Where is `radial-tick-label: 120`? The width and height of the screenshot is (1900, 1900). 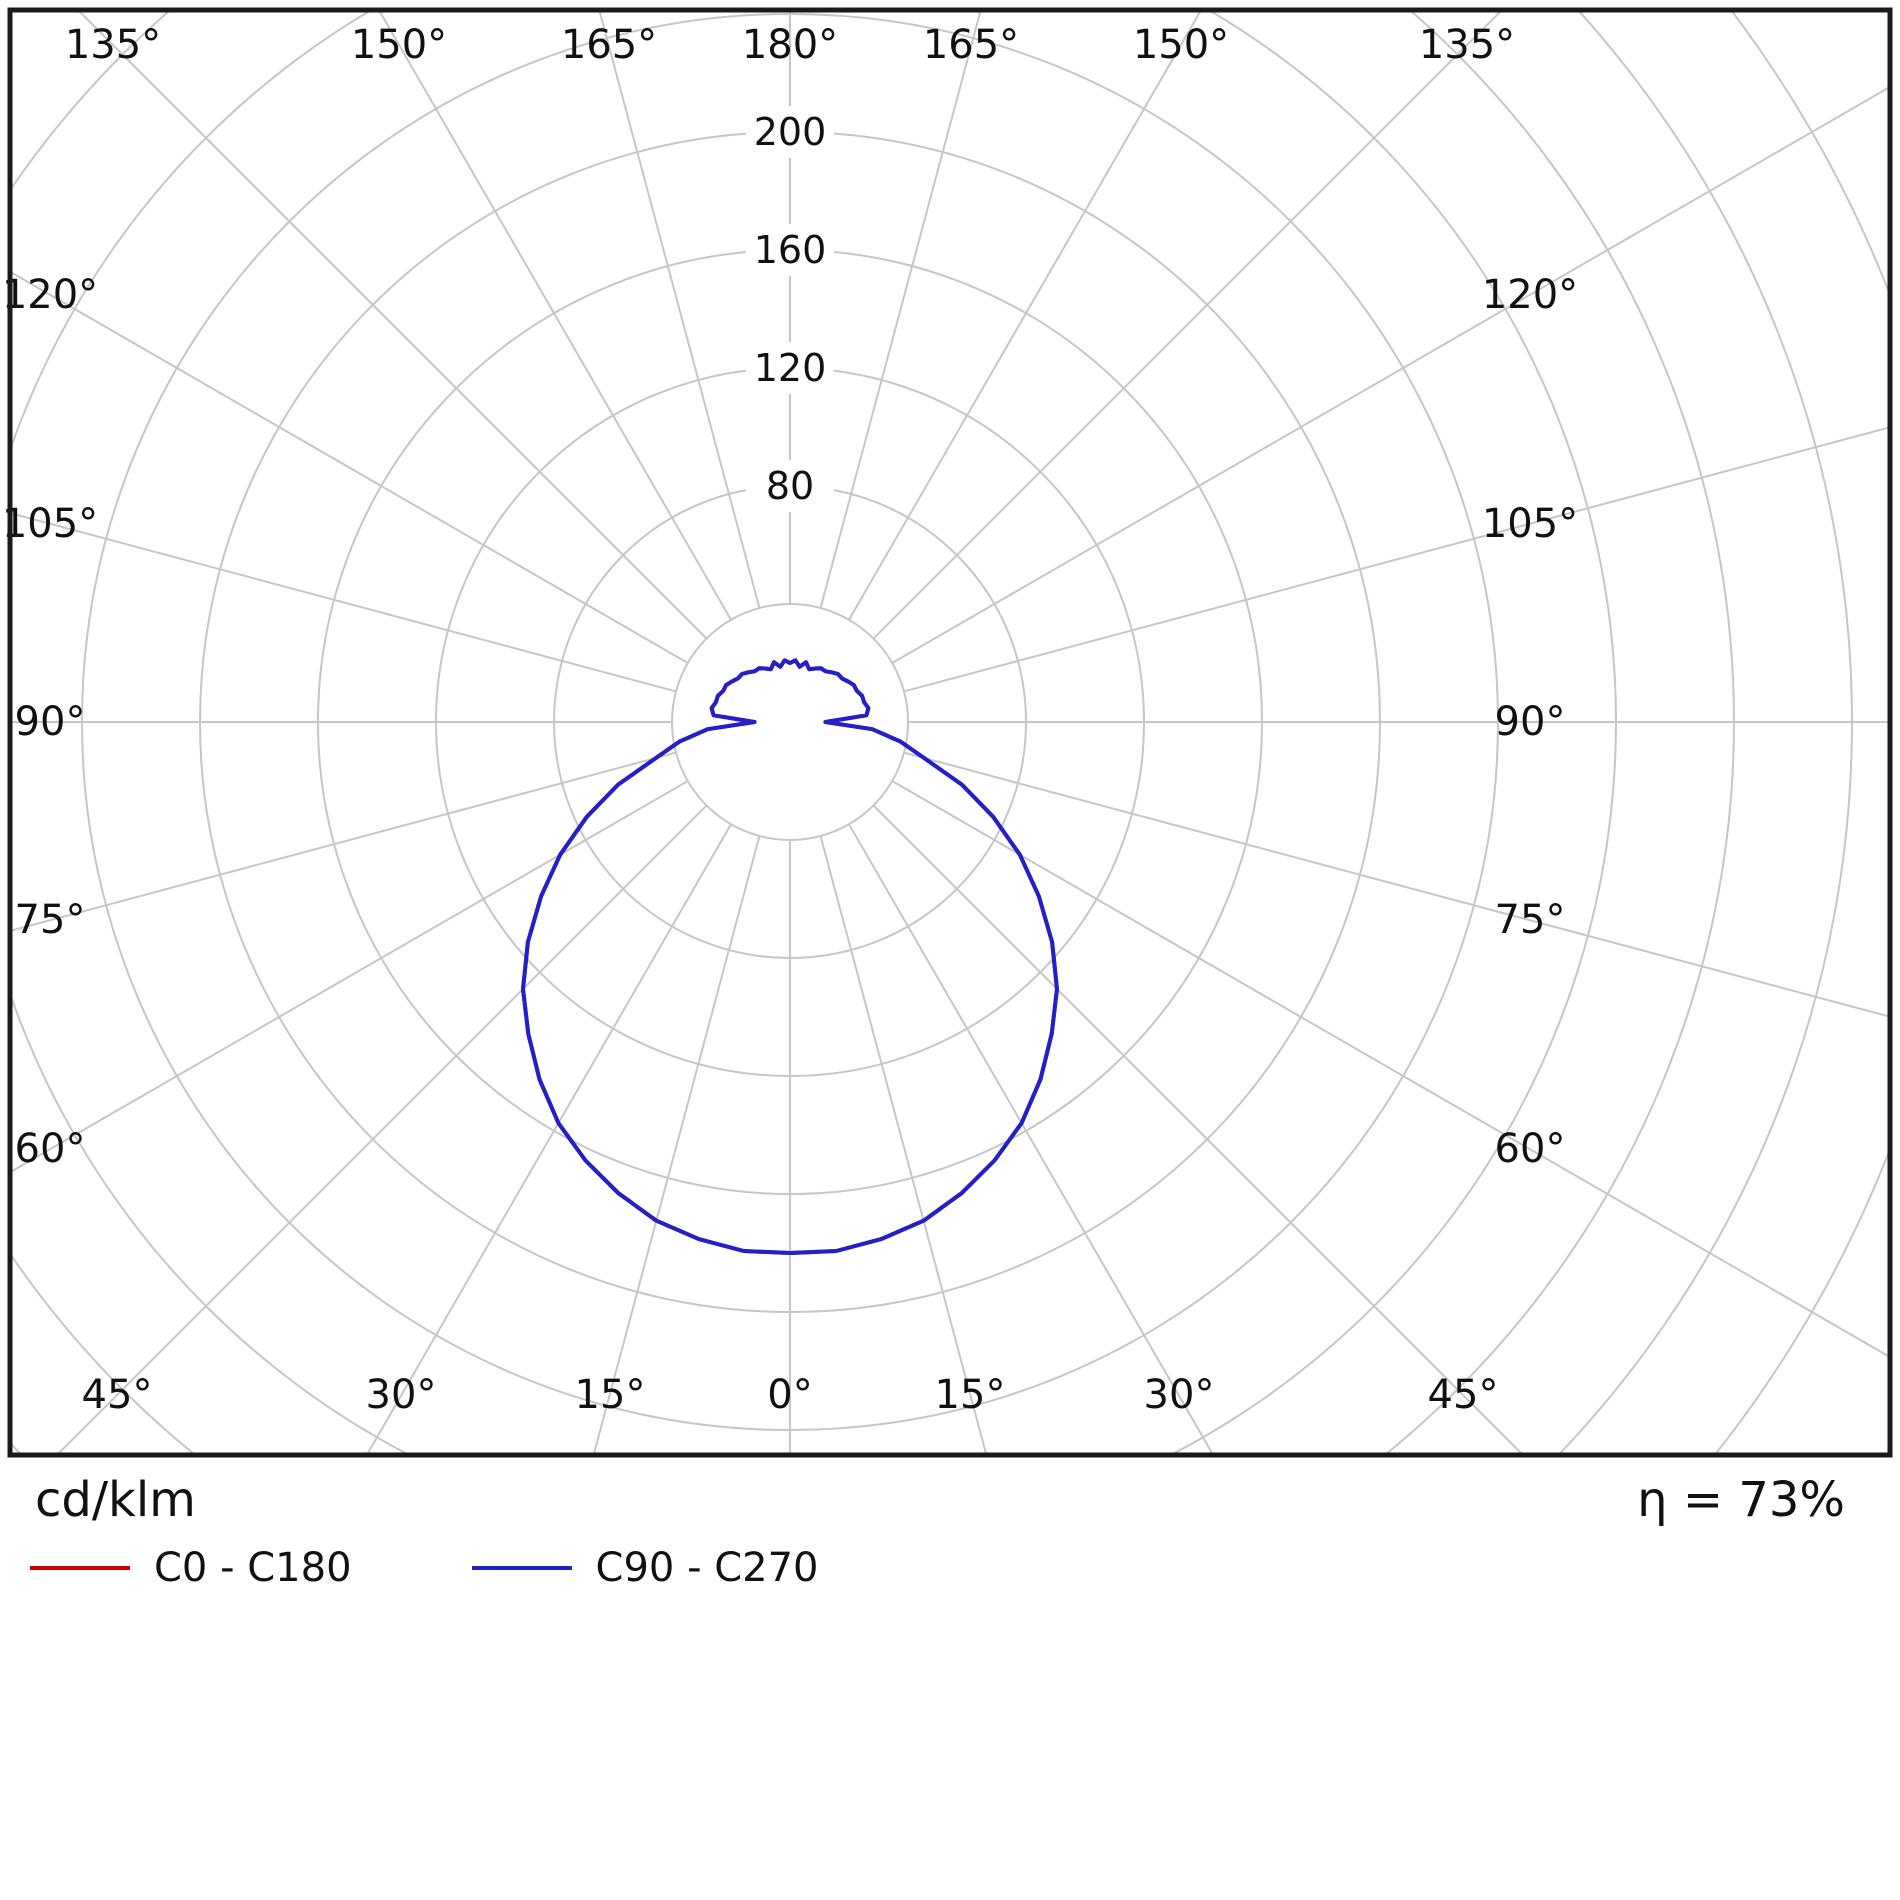
radial-tick-label: 120 is located at coordinates (790, 368).